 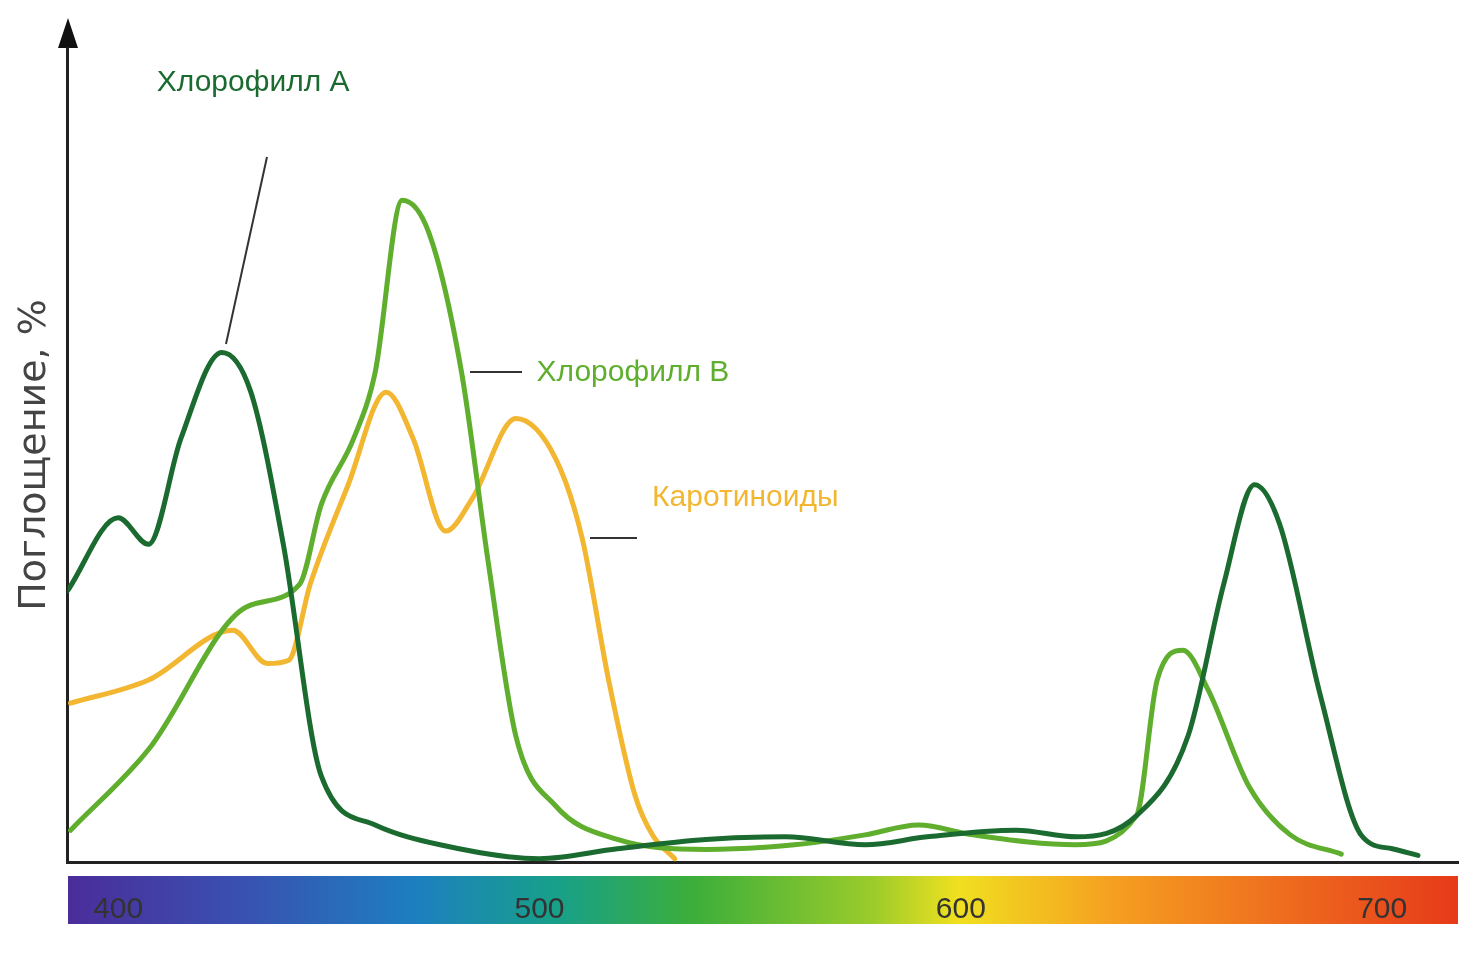 What do you see at coordinates (960, 908) in the screenshot?
I see `x-tick-label: 600` at bounding box center [960, 908].